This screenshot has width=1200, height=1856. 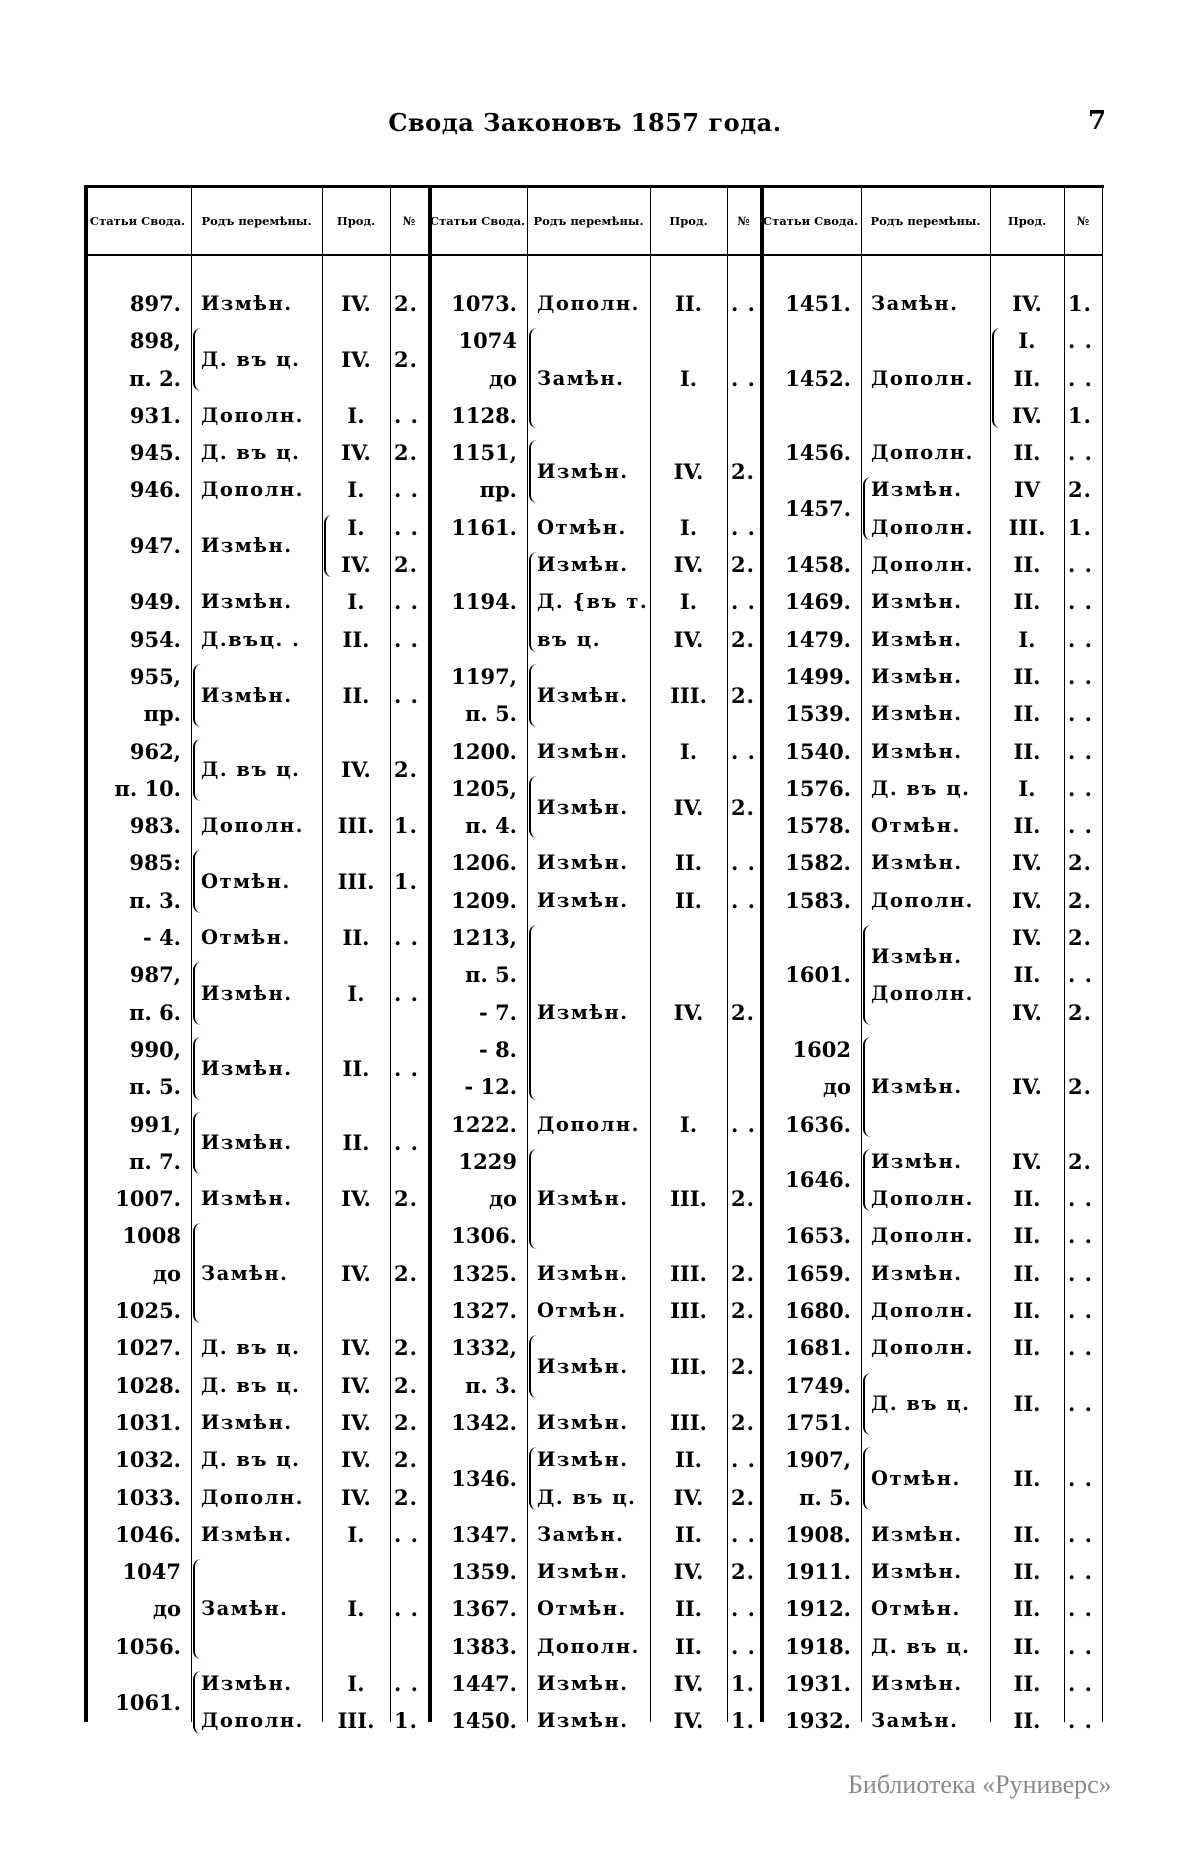 What do you see at coordinates (477, 1422) in the screenshot?
I see `article-cell: 1342.` at bounding box center [477, 1422].